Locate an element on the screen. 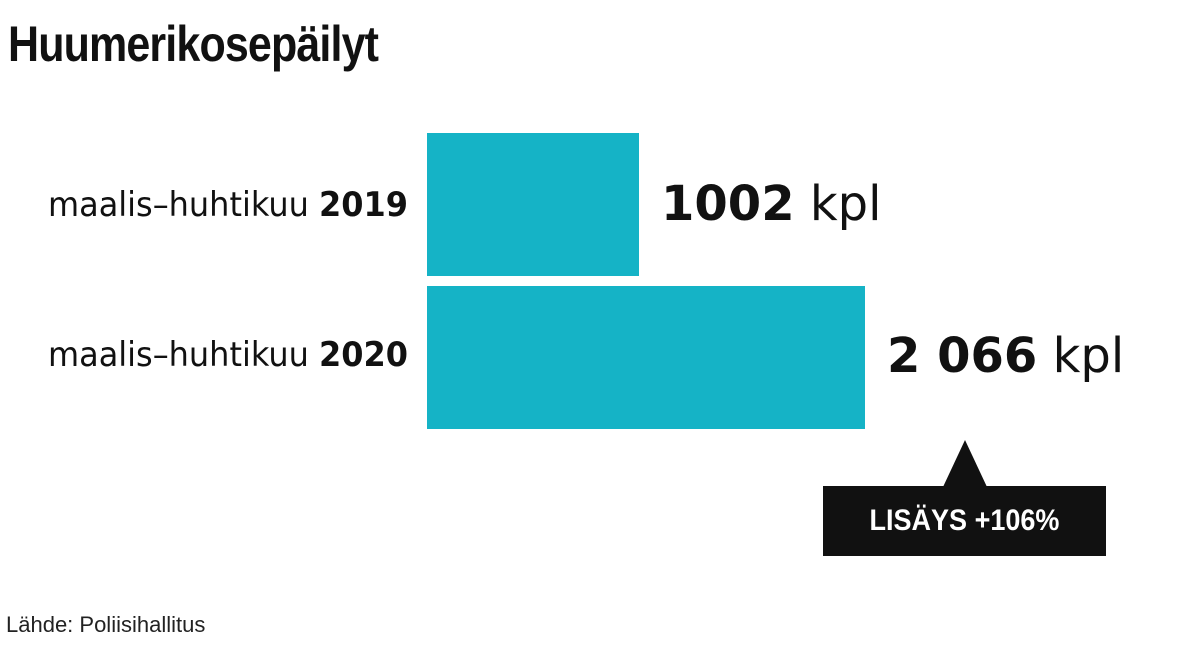  category-label-2020: maalis–huhtikuu 2020 is located at coordinates (228, 355).